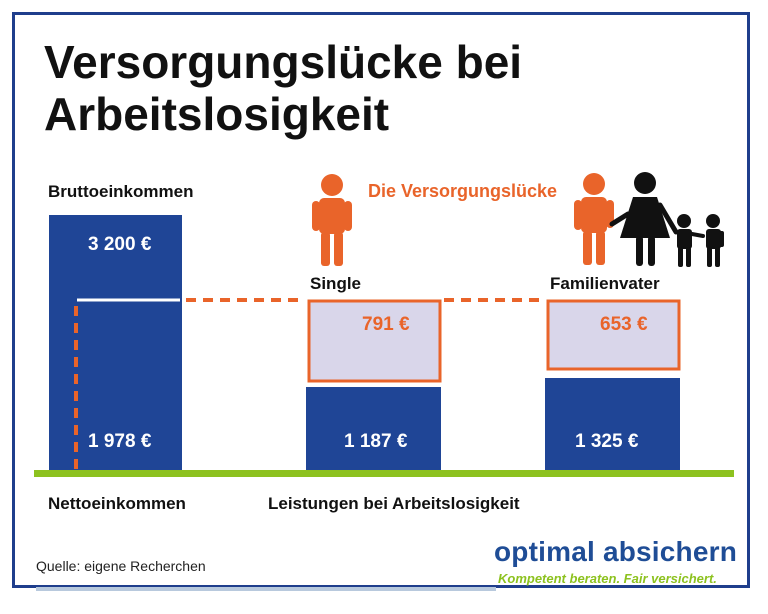  Describe the element at coordinates (376, 441) in the screenshot. I see `value-label-benefit-single: 1 187 €` at that location.